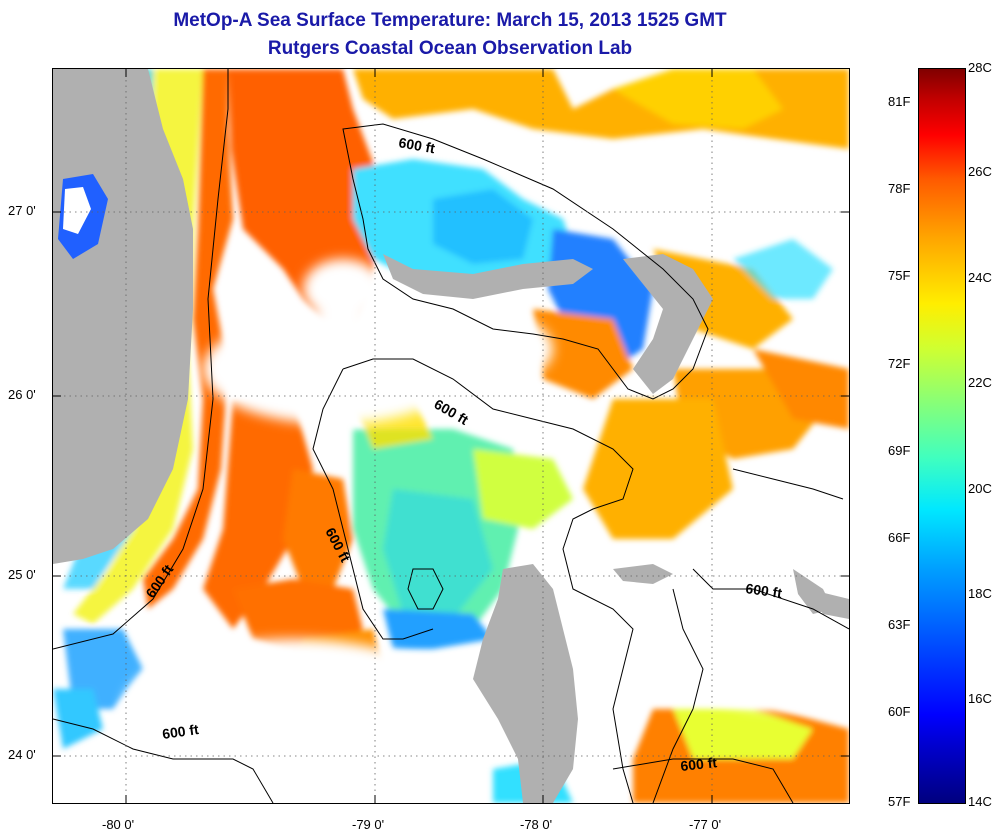  Describe the element at coordinates (416, 145) in the screenshot. I see `contour-label-1: 600 ft` at that location.